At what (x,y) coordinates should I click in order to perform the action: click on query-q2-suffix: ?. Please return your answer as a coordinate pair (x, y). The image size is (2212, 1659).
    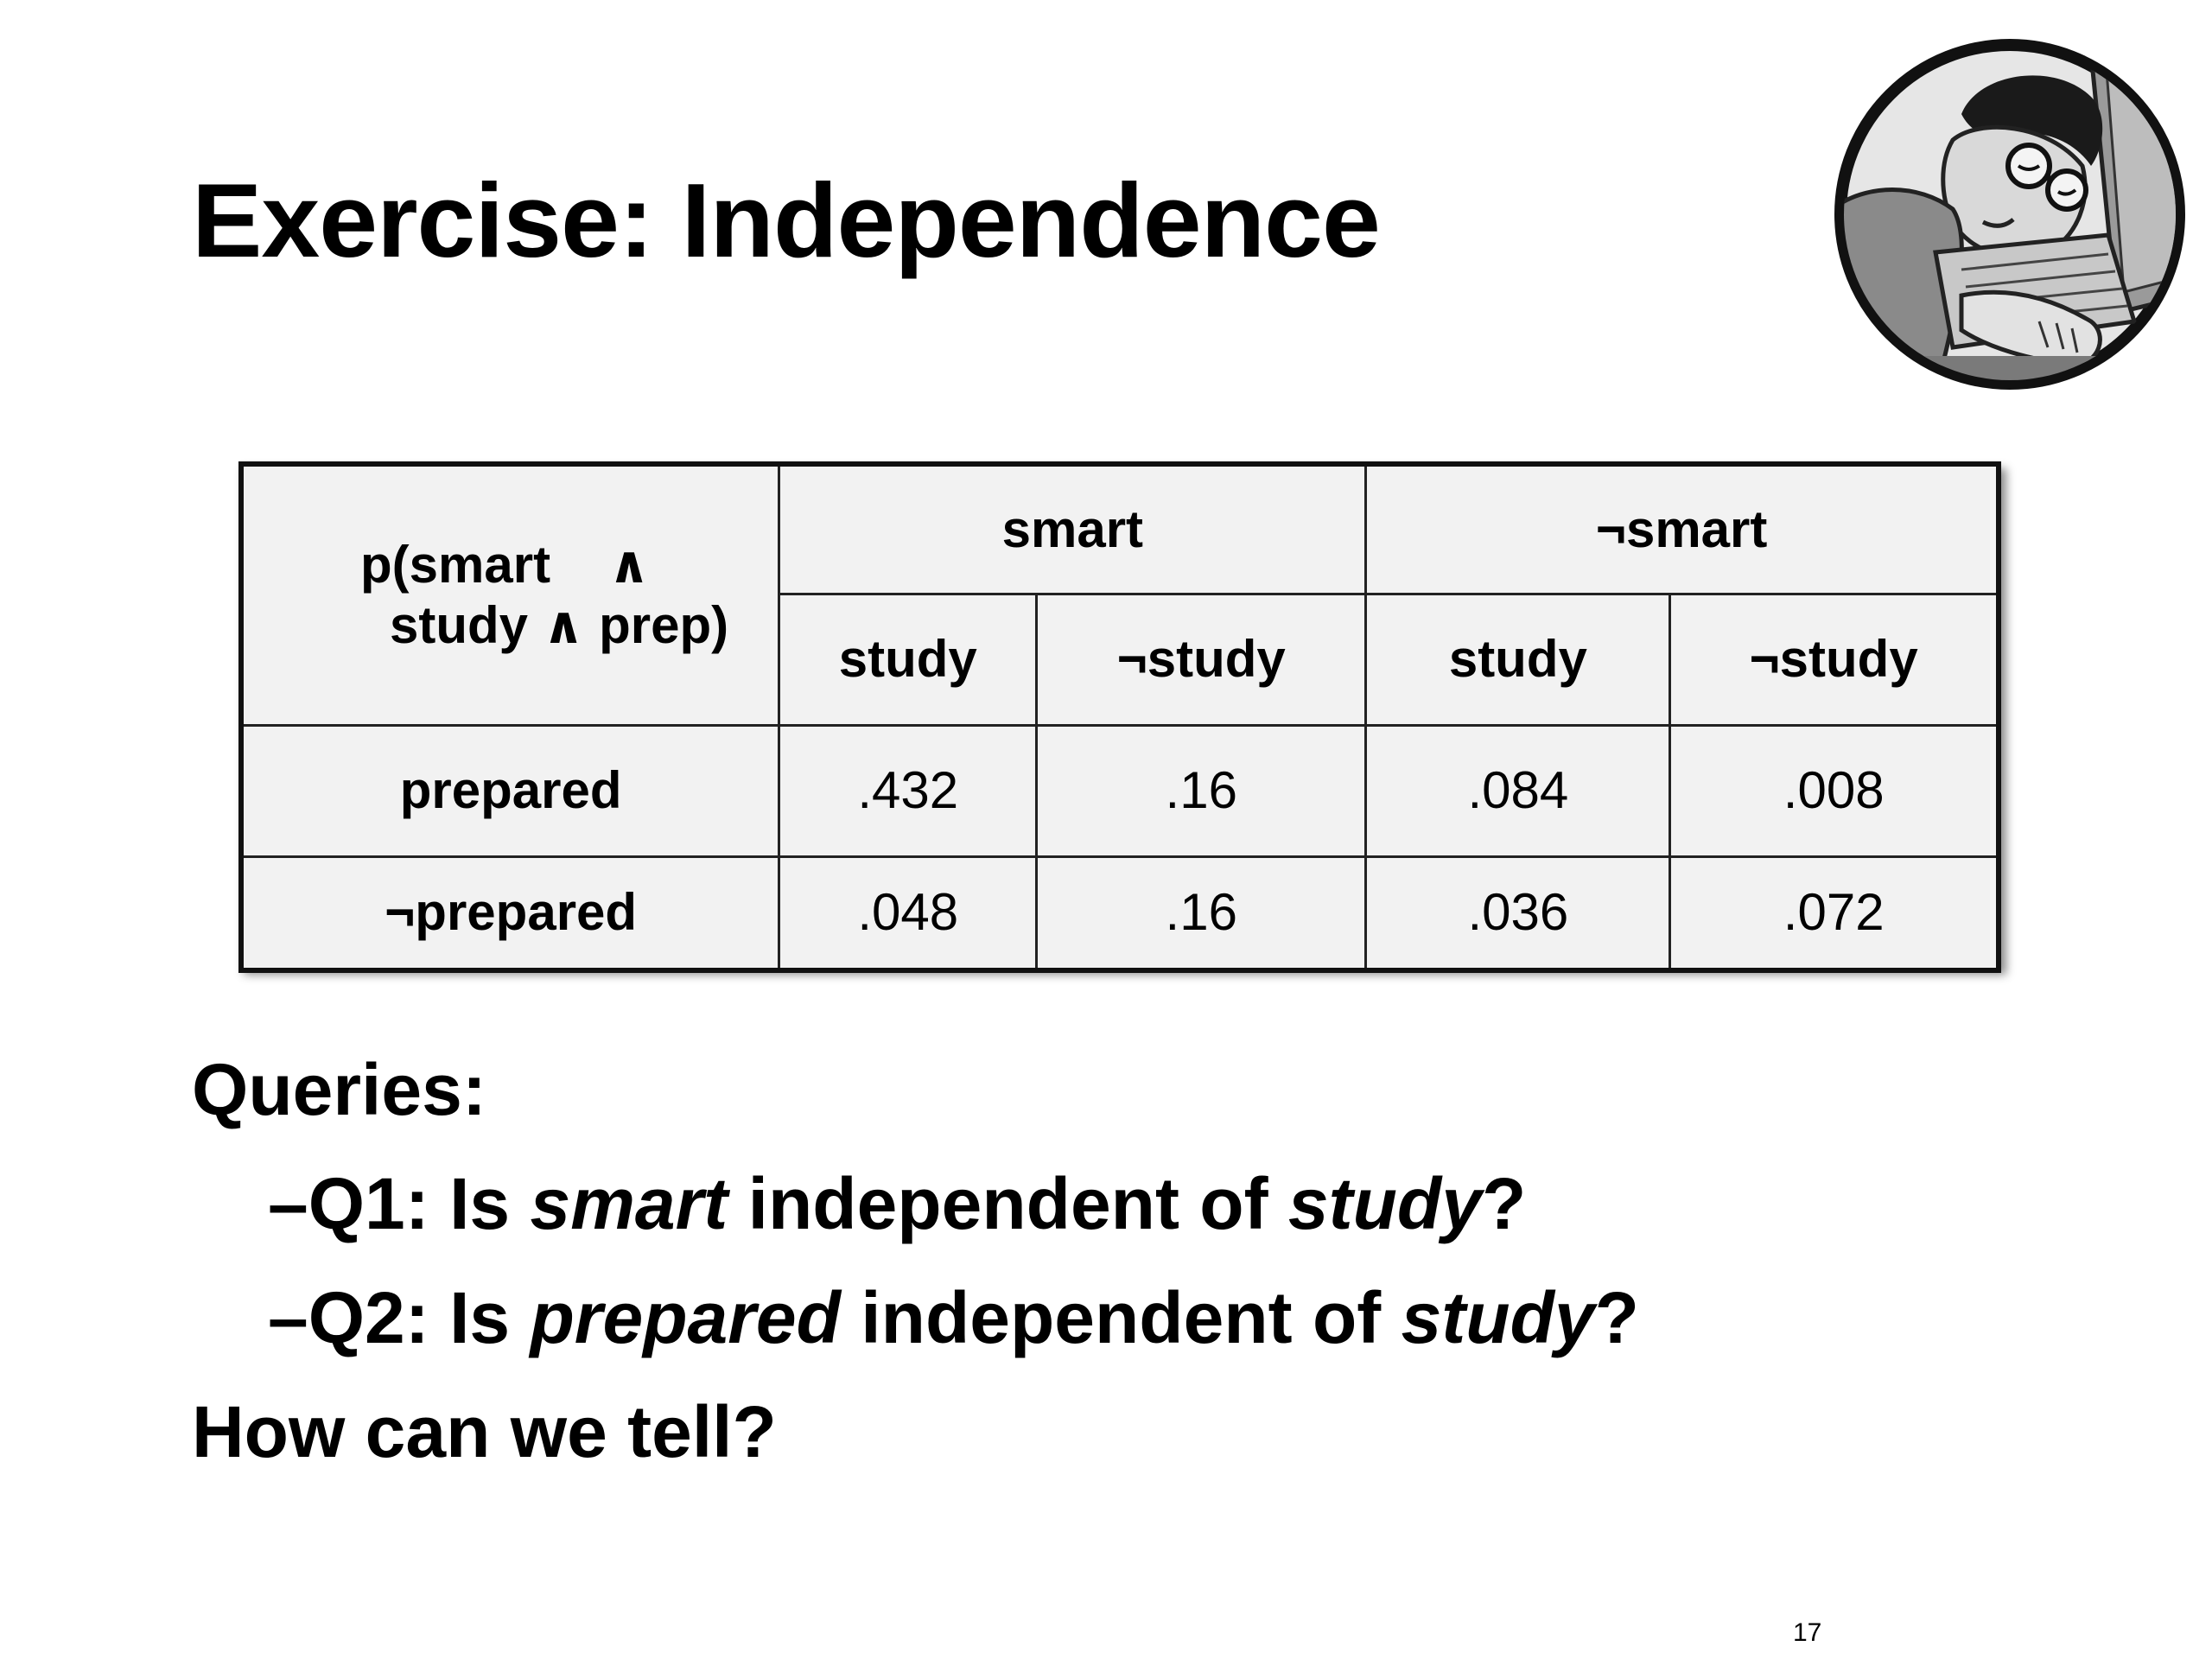
    Looking at the image, I should click on (1616, 1317).